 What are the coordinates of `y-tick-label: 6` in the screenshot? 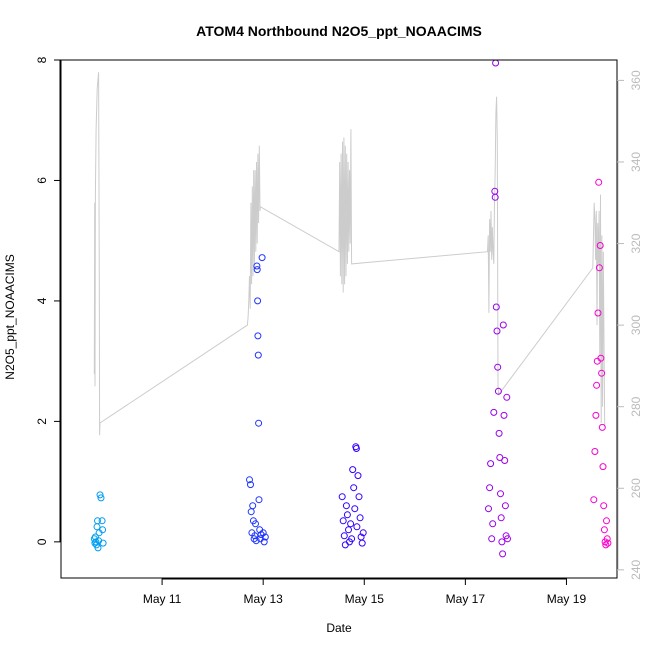 It's located at (42, 180).